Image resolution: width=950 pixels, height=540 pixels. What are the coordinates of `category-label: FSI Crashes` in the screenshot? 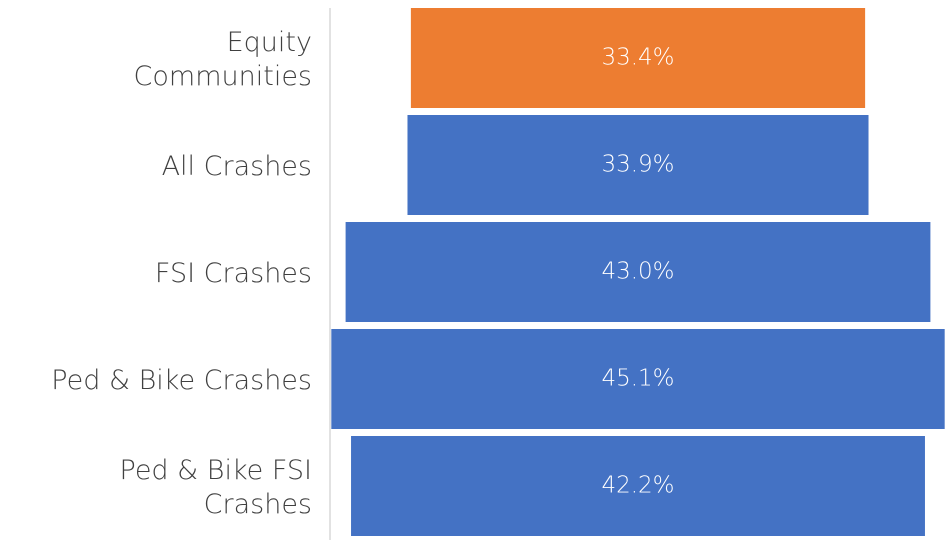 It's located at (156, 274).